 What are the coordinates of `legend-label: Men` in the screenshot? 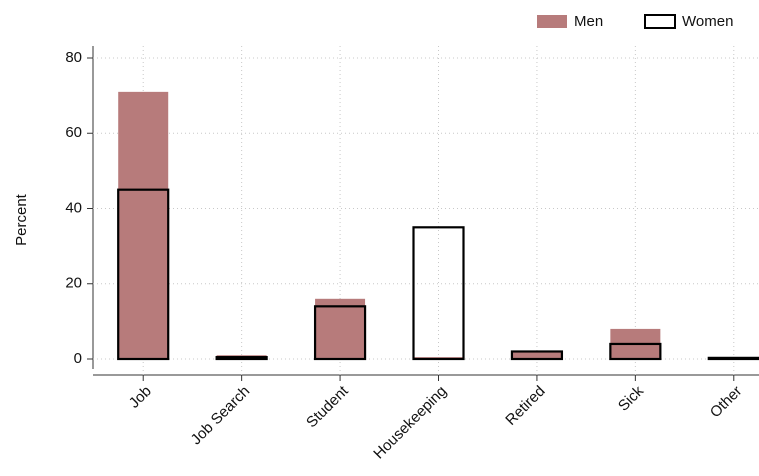 It's located at (588, 21).